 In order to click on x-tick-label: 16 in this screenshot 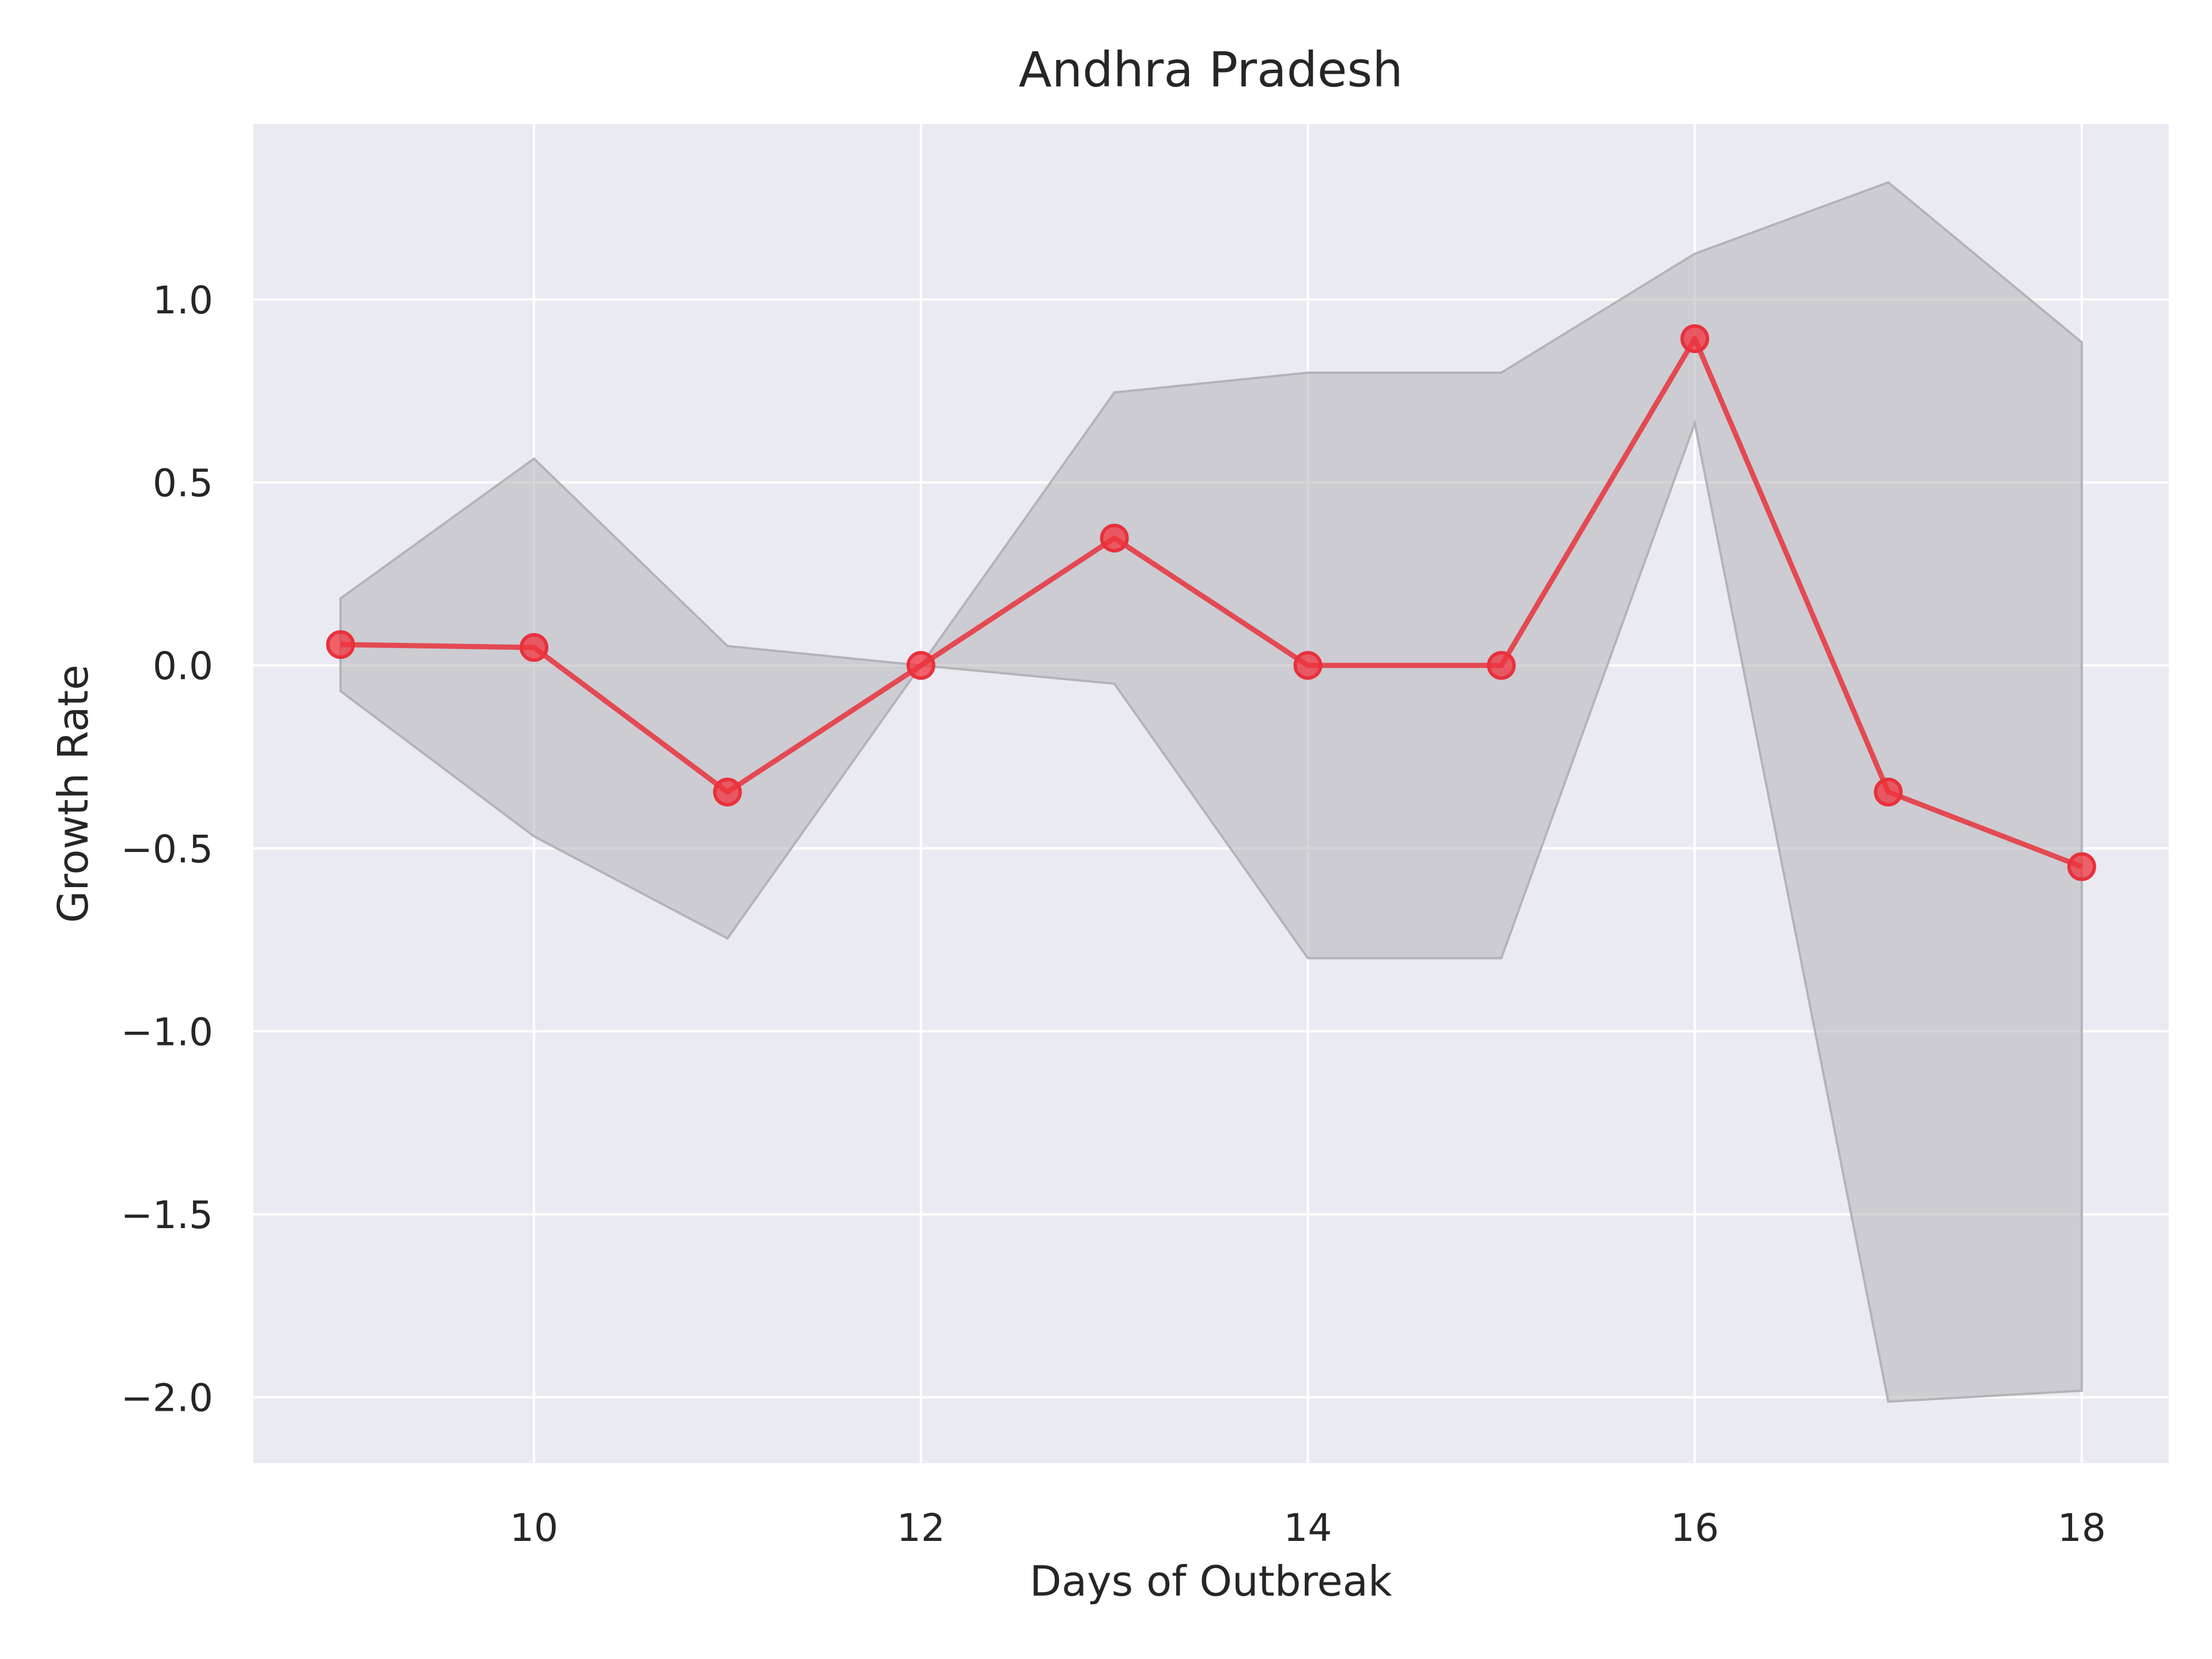, I will do `click(1695, 1528)`.